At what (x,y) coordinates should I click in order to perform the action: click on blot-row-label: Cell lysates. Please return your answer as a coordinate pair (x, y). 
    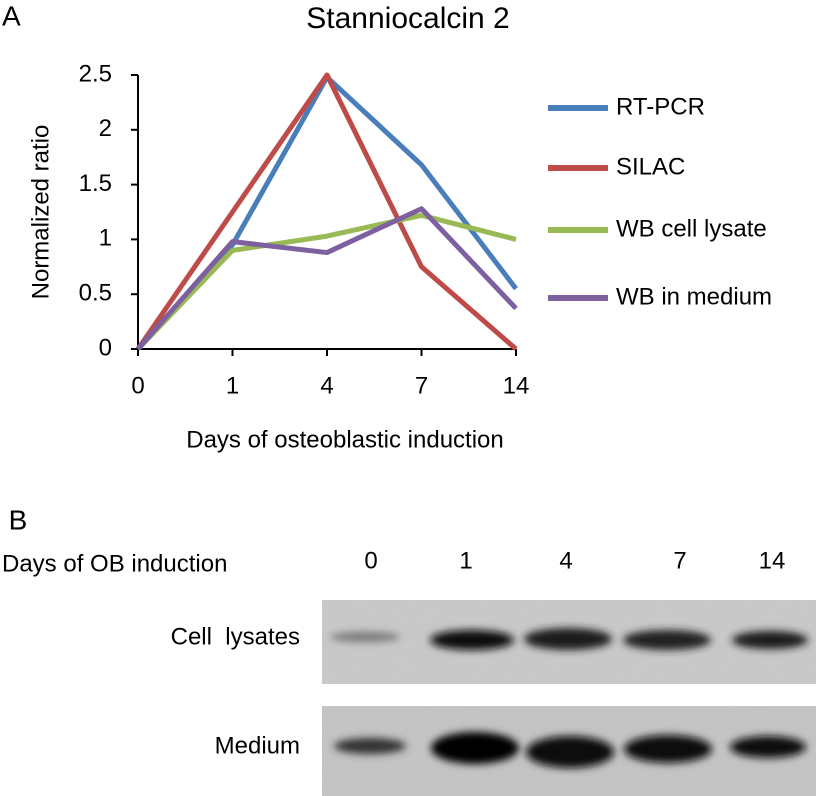
    Looking at the image, I should click on (235, 636).